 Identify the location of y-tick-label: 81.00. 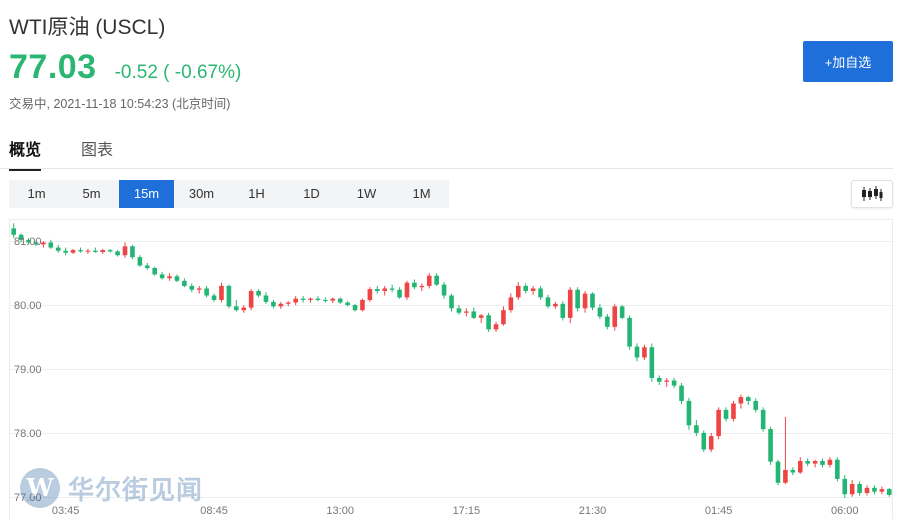
(28, 242).